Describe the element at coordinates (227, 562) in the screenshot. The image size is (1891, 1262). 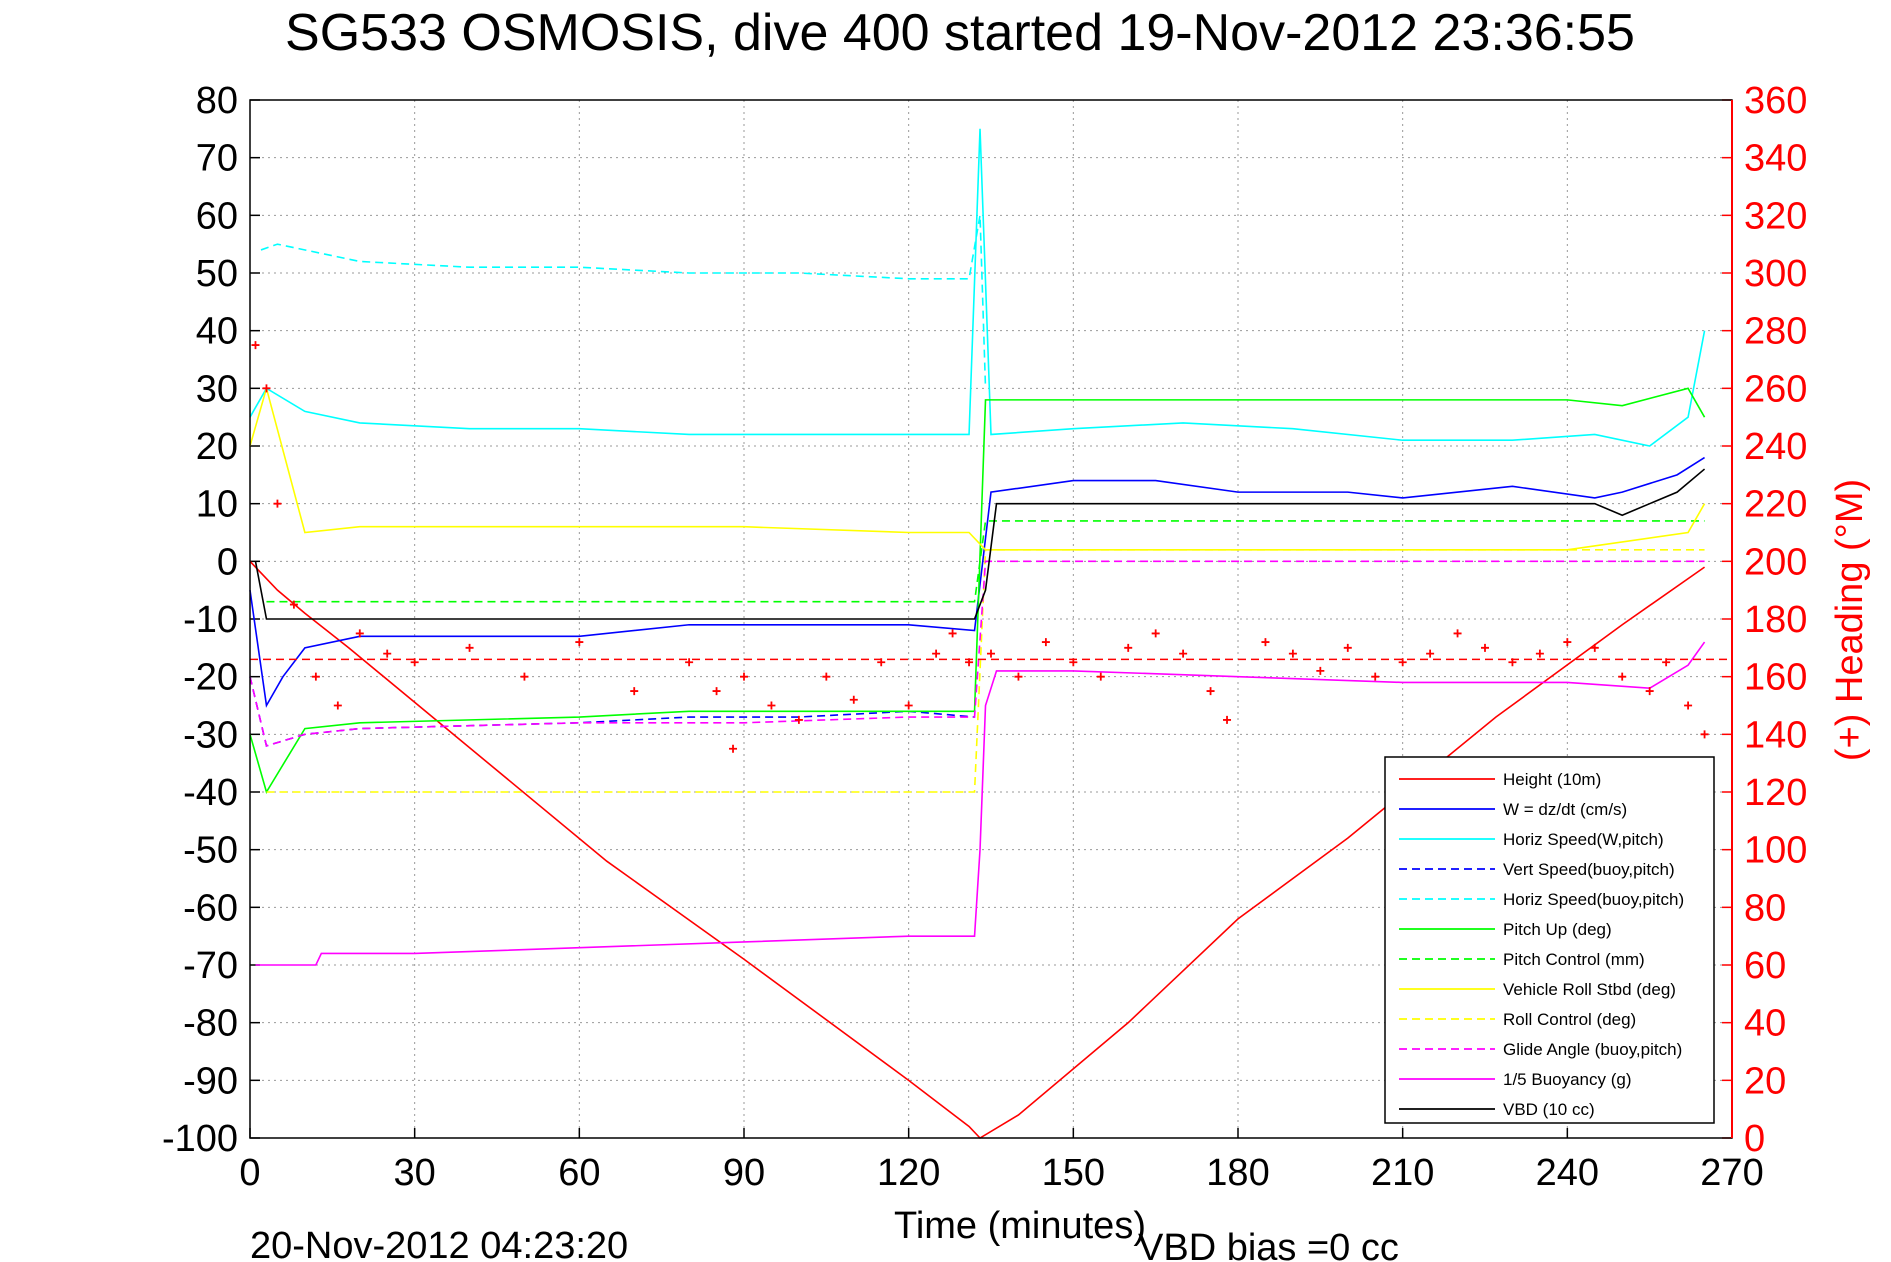
I see `y-tick-label: 0` at that location.